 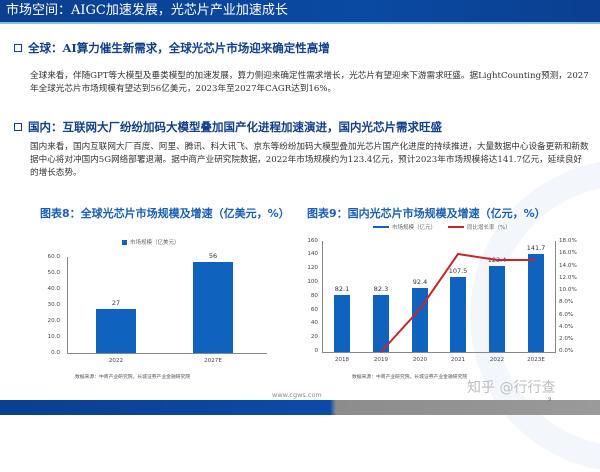 I want to click on y-tick-left: 120, so click(x=312, y=268).